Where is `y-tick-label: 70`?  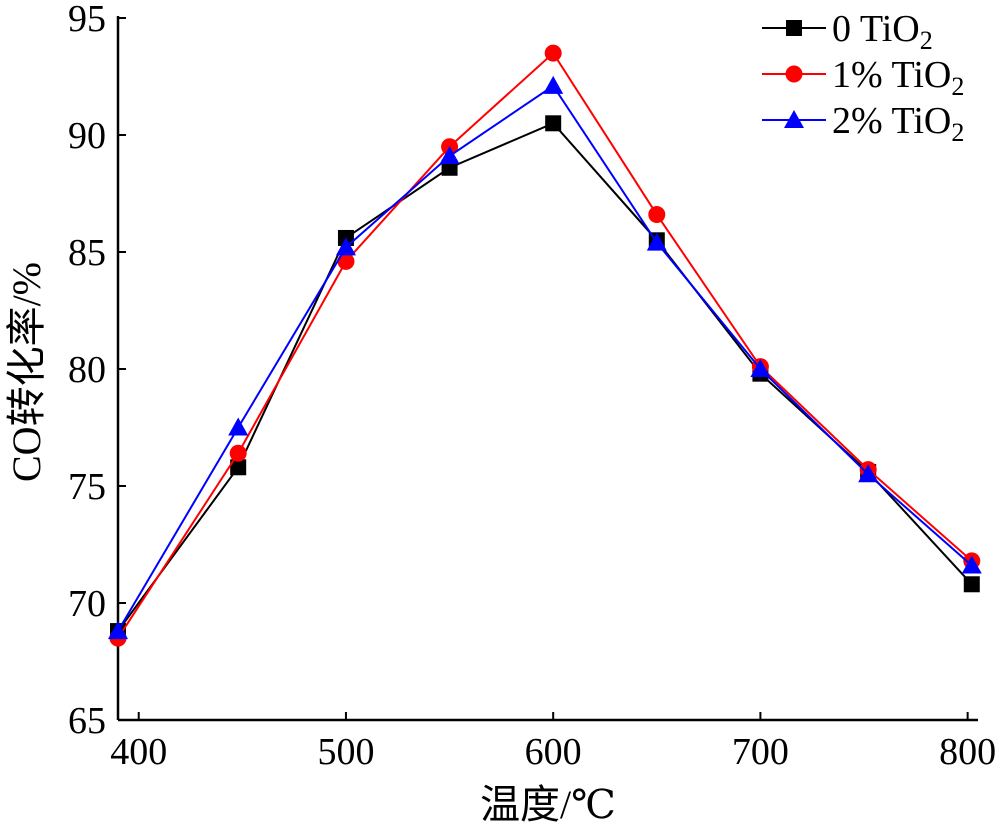 y-tick-label: 70 is located at coordinates (87, 604).